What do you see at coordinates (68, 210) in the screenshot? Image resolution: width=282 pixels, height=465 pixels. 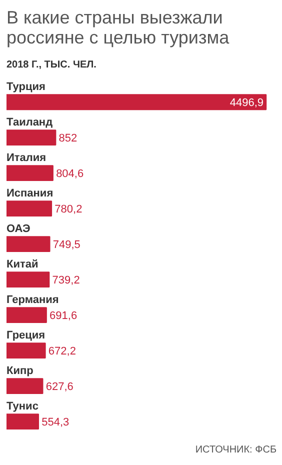 I see `data-label: 780,2` at bounding box center [68, 210].